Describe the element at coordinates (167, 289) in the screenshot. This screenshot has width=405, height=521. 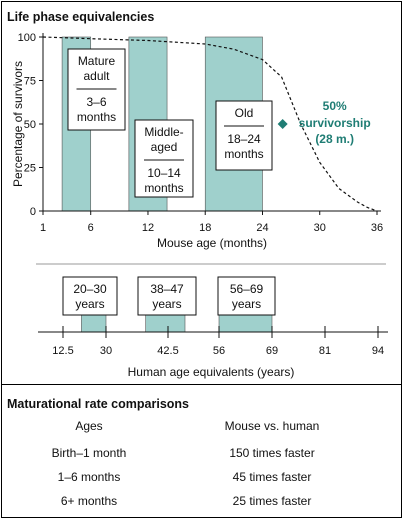
I see `human-range: 38–47` at that location.